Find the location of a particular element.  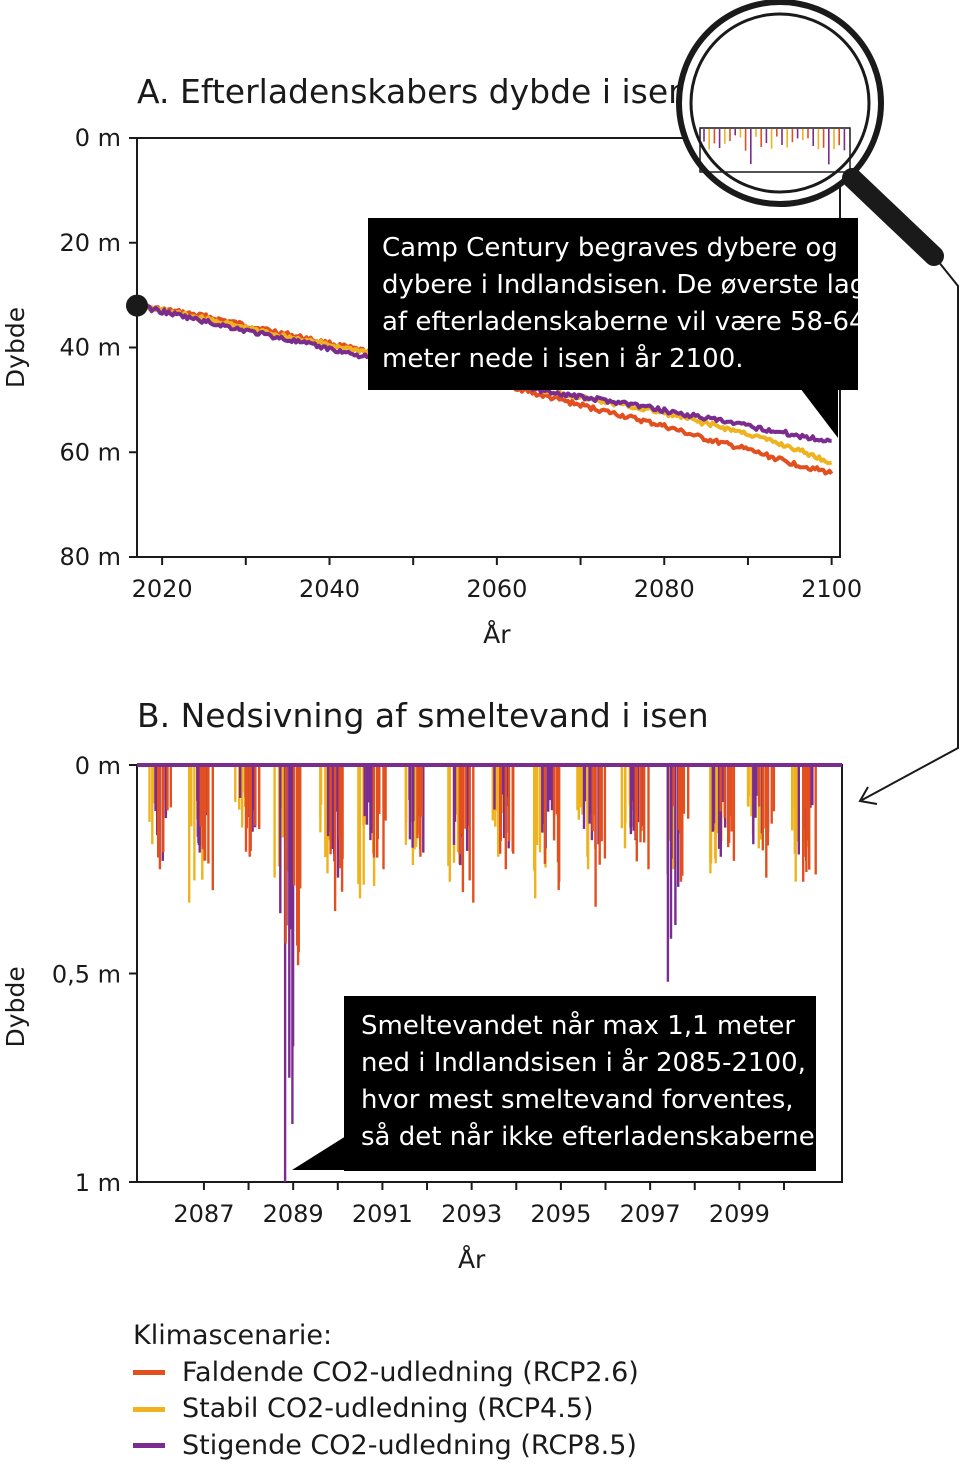

chart-b-ylabel: Dybde is located at coordinates (15, 1006).